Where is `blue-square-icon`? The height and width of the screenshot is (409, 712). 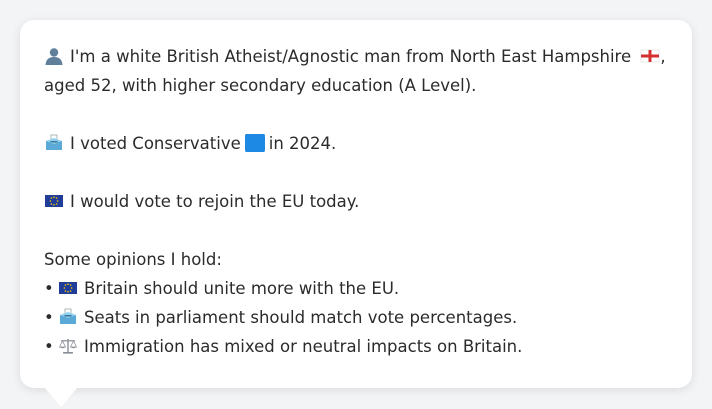 blue-square-icon is located at coordinates (254, 143).